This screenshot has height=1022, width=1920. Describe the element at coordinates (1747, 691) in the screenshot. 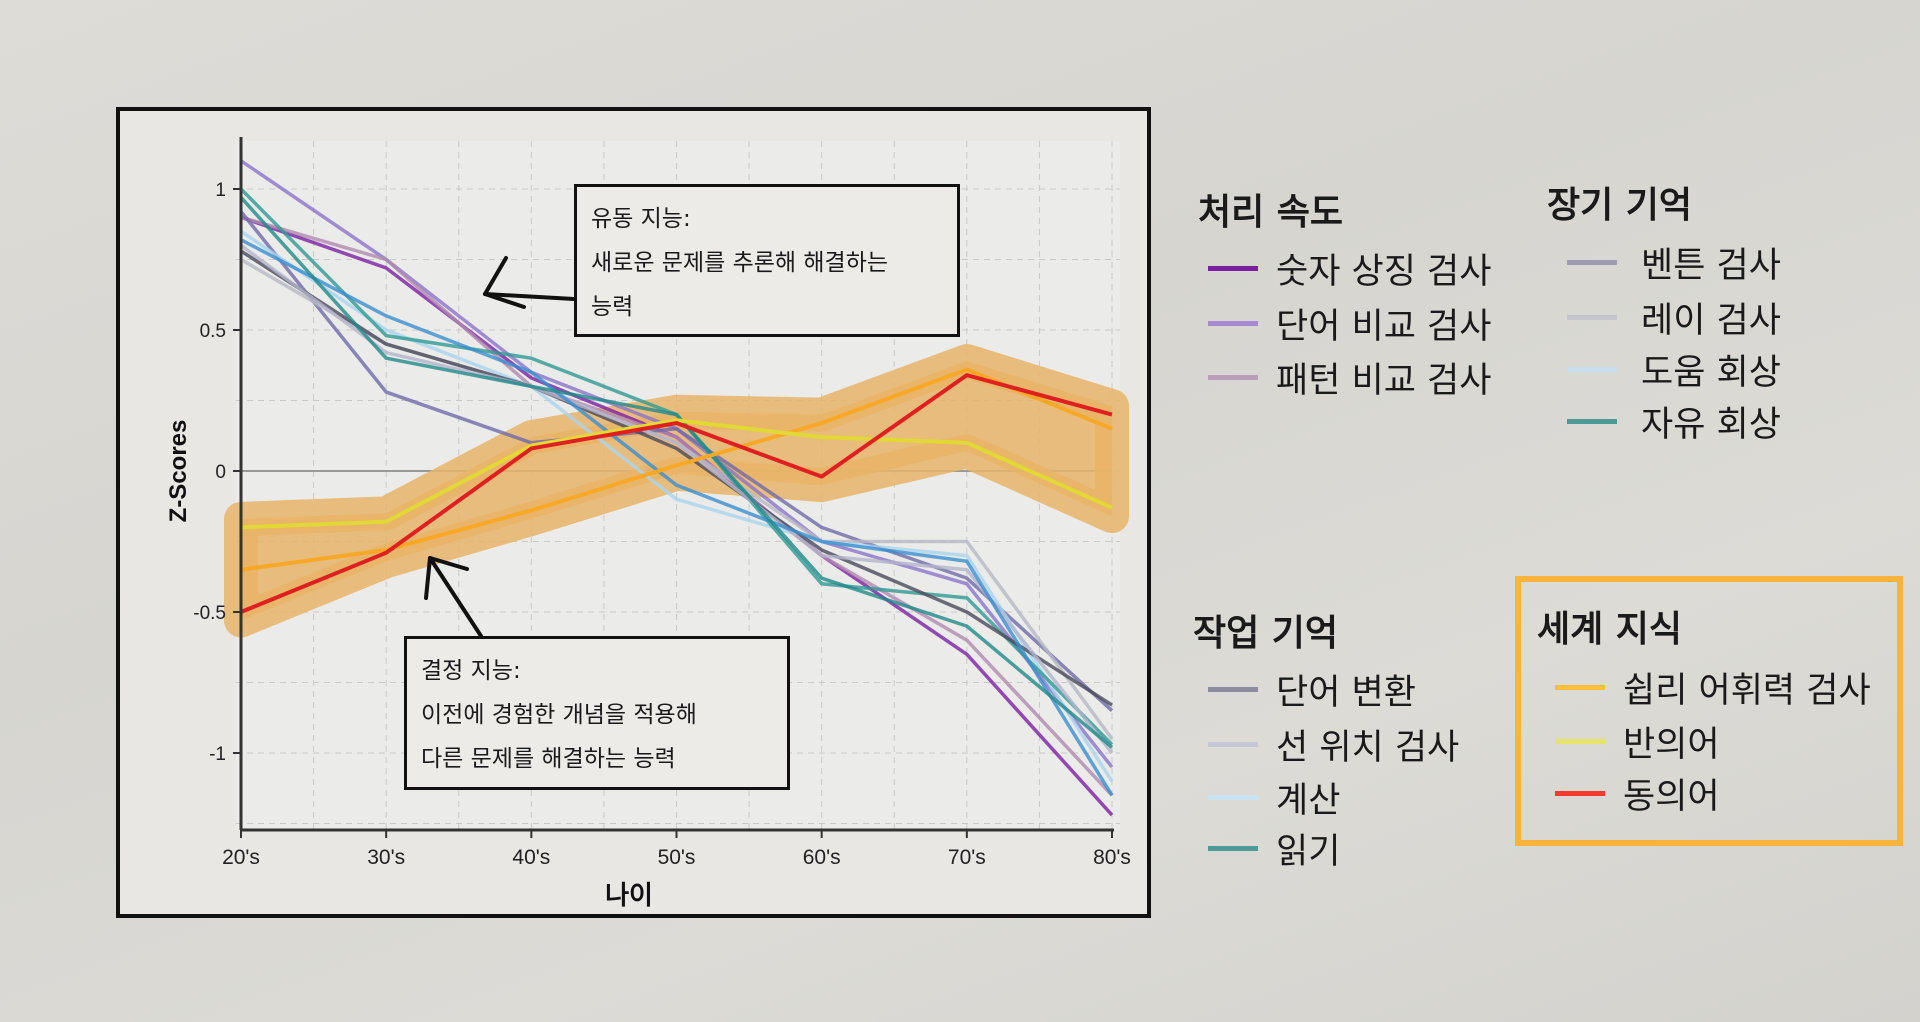

I see `legend-label: 쉽리 어휘력 검사` at that location.